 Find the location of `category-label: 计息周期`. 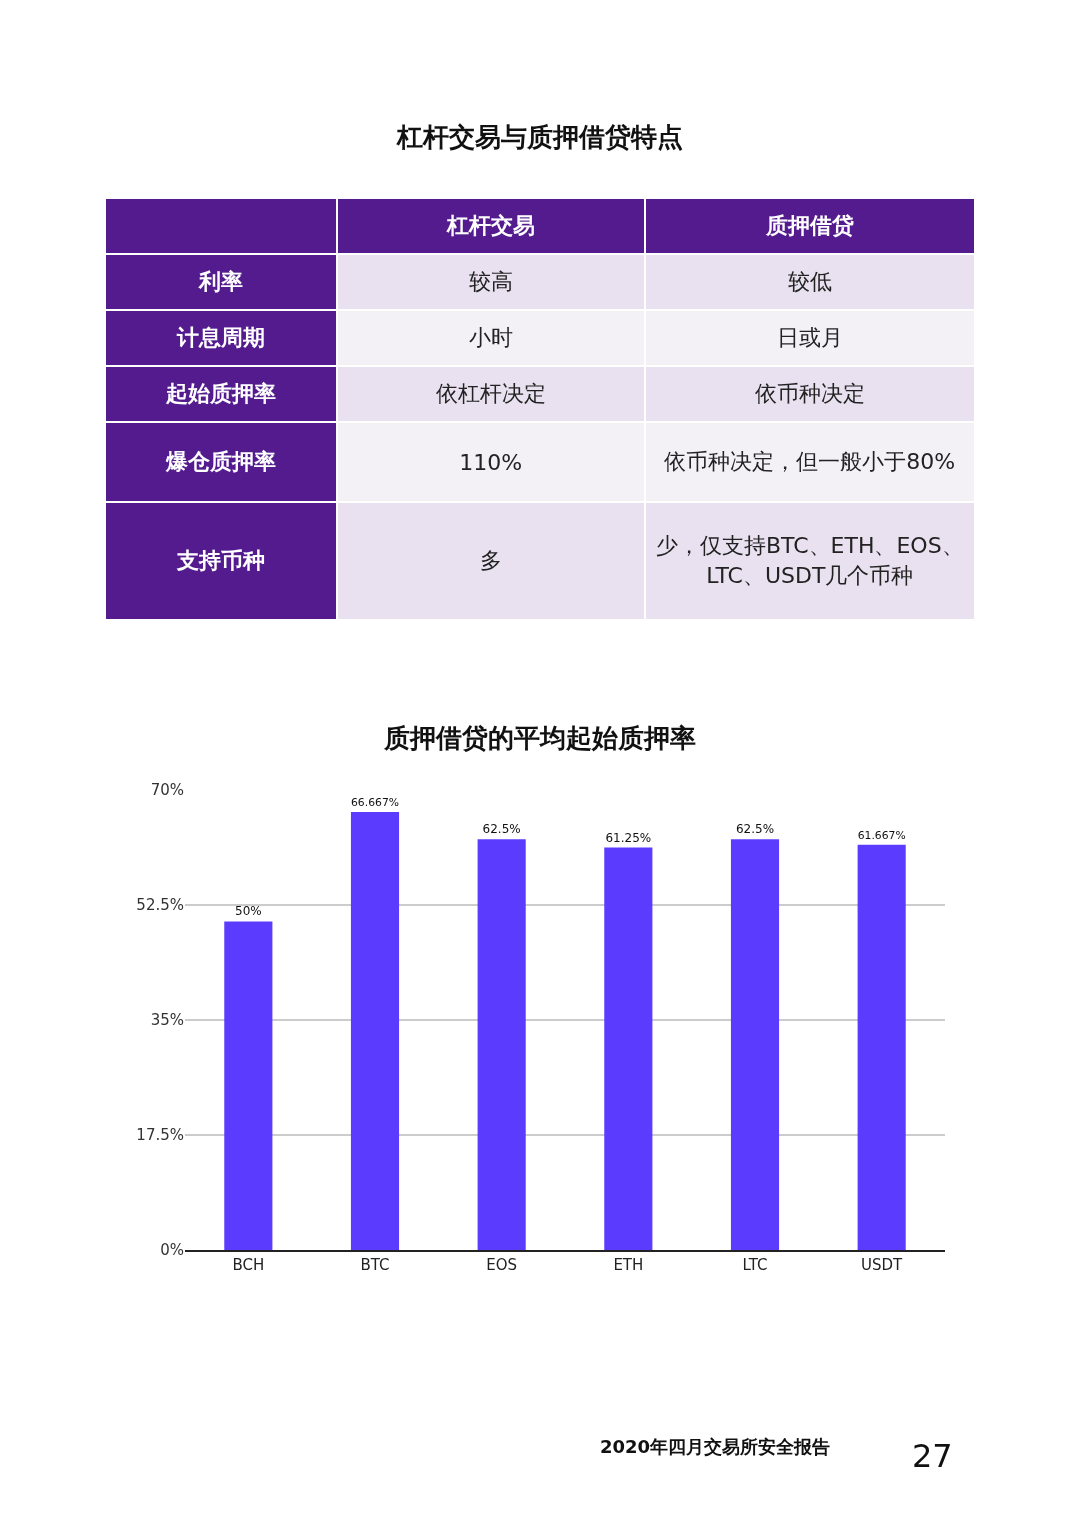

category-label: 计息周期 is located at coordinates (220, 337).